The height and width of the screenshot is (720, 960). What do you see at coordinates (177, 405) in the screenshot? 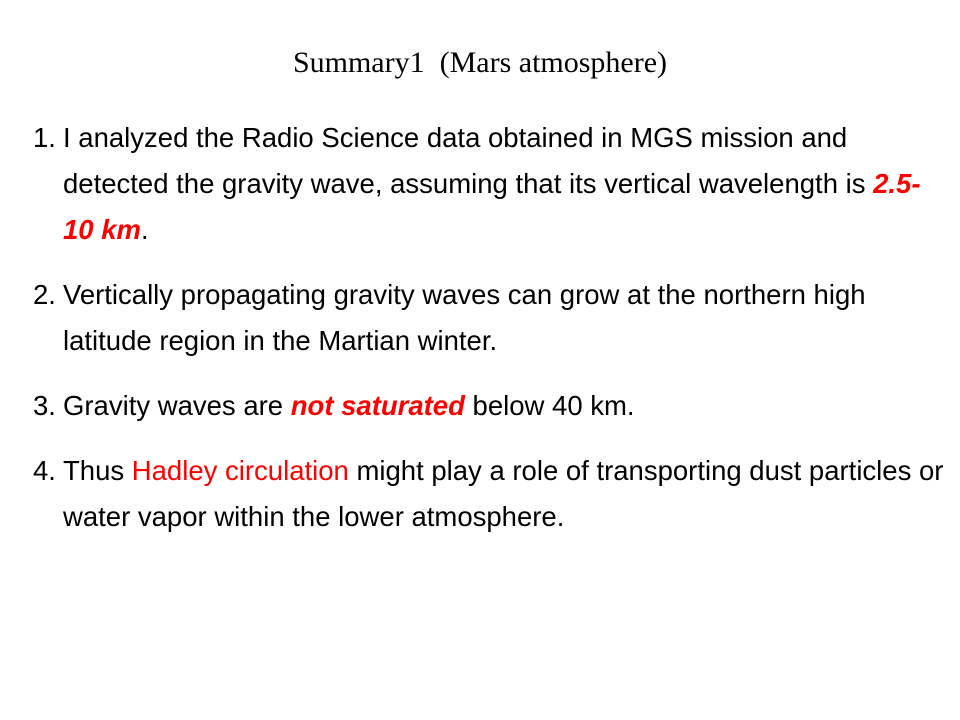
I see `text-run: Gravity waves are` at bounding box center [177, 405].